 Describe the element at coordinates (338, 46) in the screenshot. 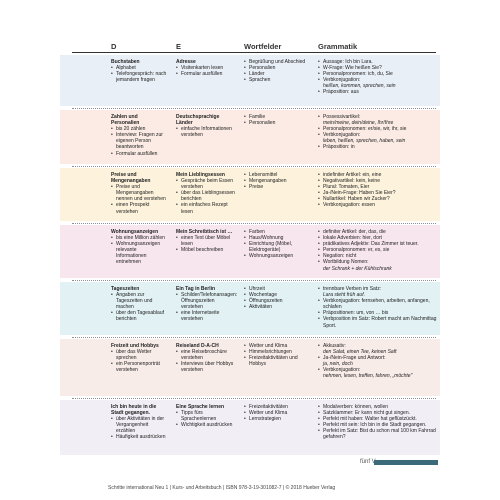

I see `header-grammatik: Grammatik` at that location.